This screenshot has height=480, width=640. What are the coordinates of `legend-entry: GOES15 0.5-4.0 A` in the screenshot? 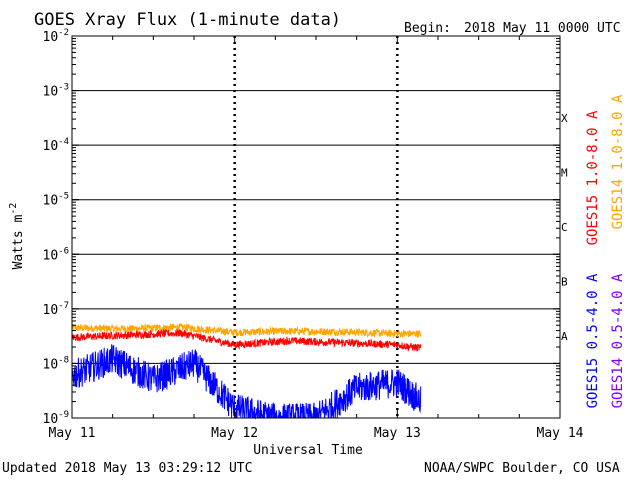 It's located at (593, 340).